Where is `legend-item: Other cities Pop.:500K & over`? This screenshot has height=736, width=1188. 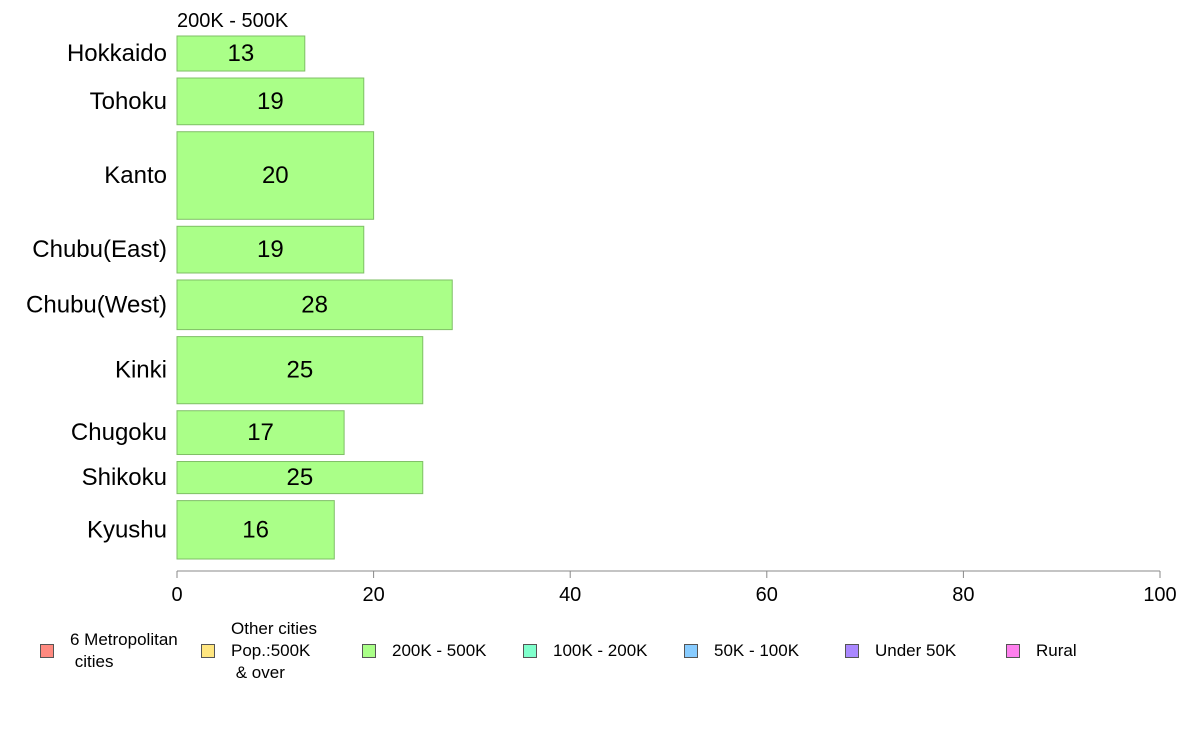 legend-item: Other cities Pop.:500K & over is located at coordinates (259, 651).